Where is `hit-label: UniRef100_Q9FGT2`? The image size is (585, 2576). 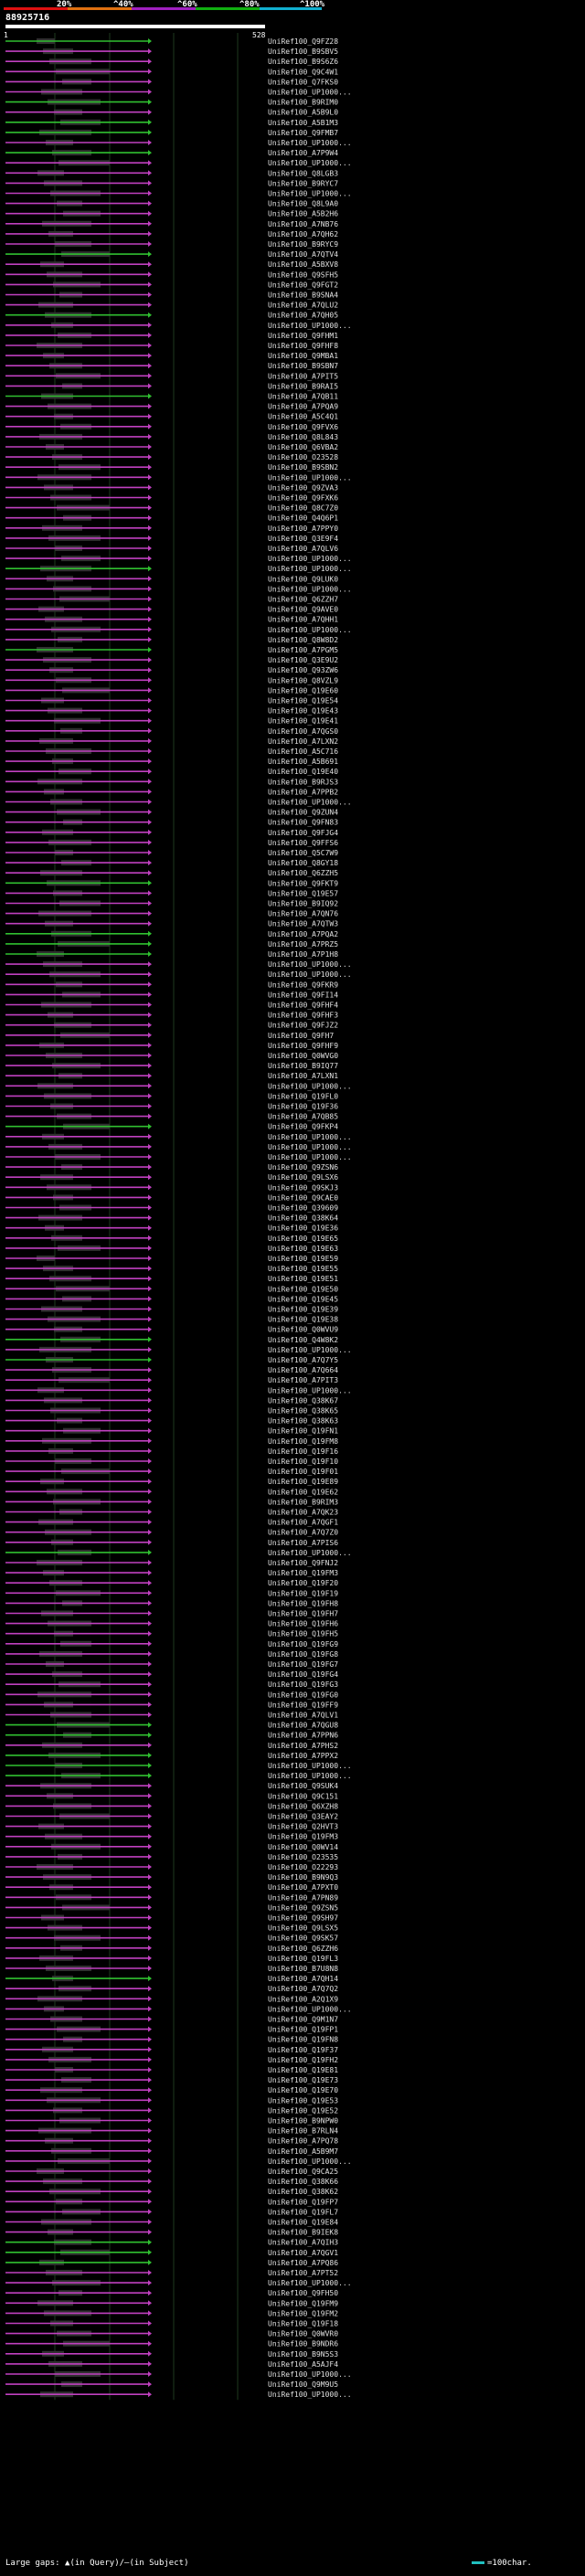 hit-label: UniRef100_Q9FGT2 is located at coordinates (303, 285).